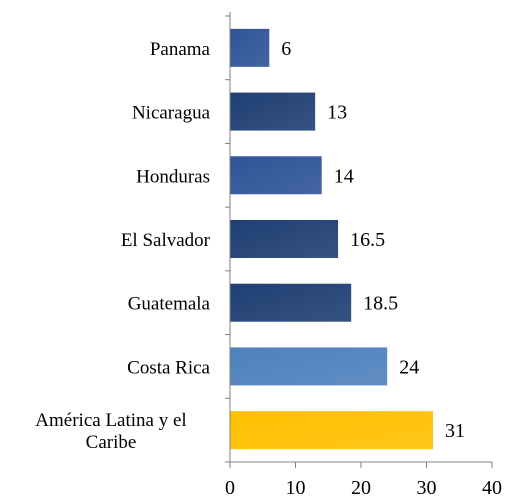  What do you see at coordinates (296, 488) in the screenshot?
I see `x-tick-label: 10` at bounding box center [296, 488].